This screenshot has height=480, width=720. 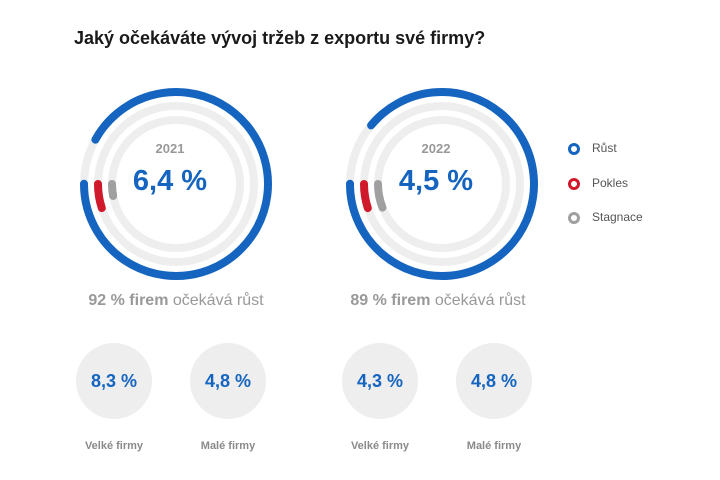 What do you see at coordinates (380, 381) in the screenshot?
I see `subgroup-large-2022: 4,3 %` at bounding box center [380, 381].